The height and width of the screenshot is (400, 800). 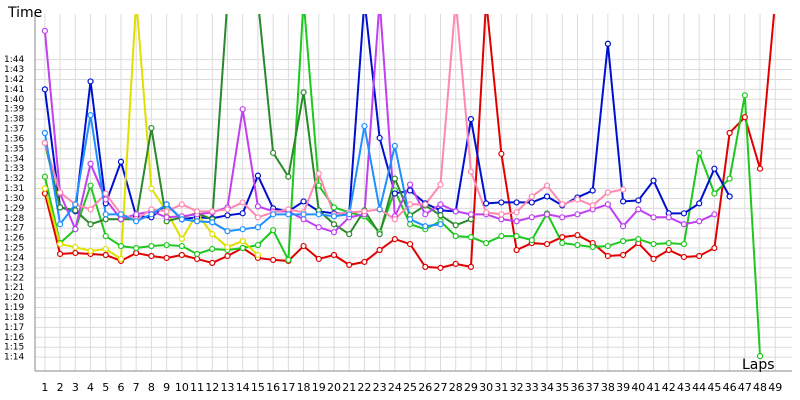 What do you see at coordinates (14, 159) in the screenshot?
I see `y-tick-label: 1:34` at bounding box center [14, 159].